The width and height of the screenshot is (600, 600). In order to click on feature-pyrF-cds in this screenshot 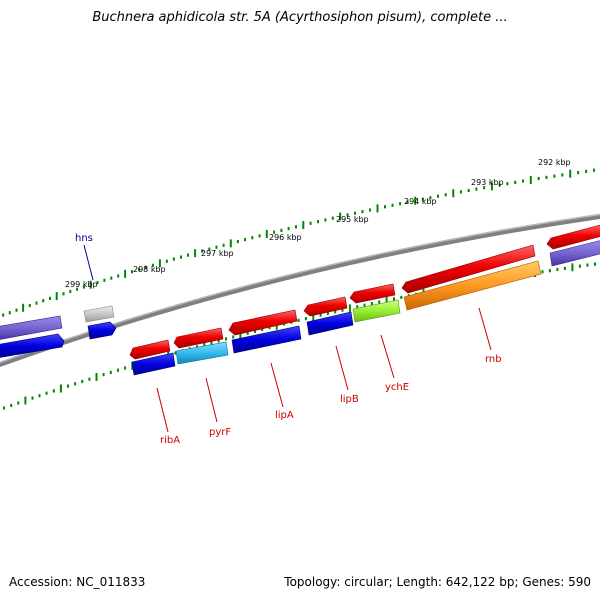, I will do `click(198, 338)`.